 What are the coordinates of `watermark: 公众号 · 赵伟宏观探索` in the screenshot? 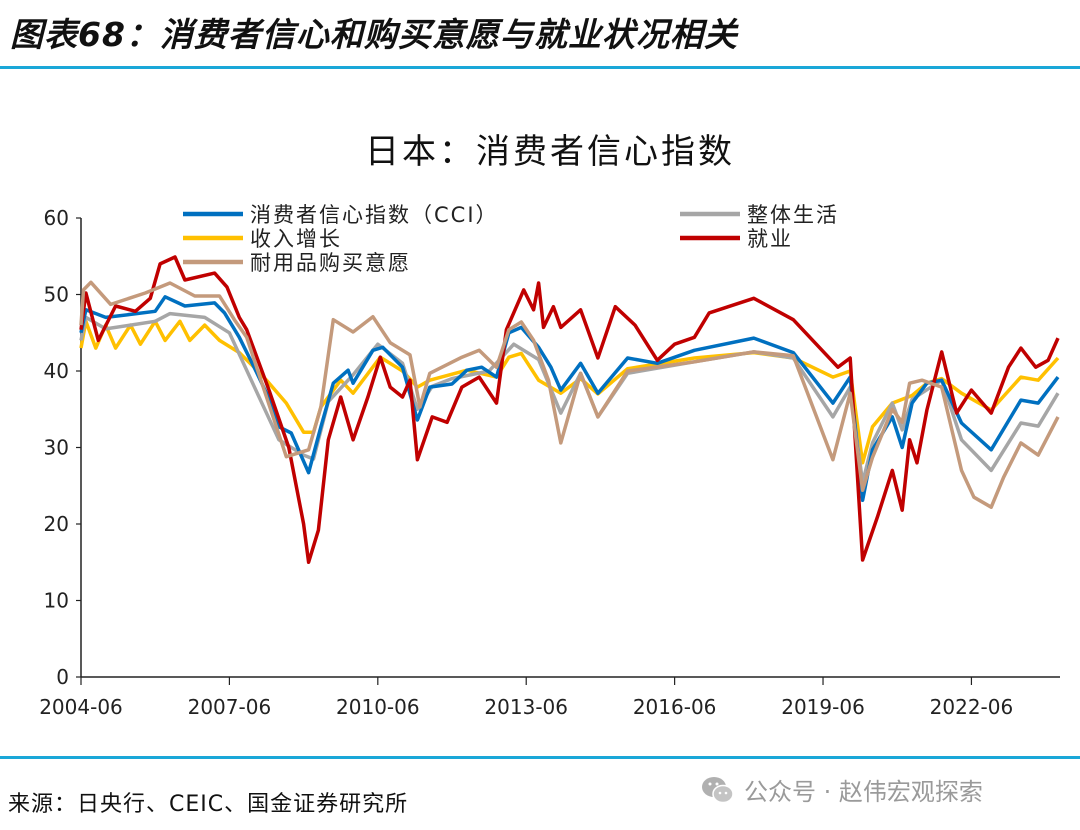 It's located at (841, 789).